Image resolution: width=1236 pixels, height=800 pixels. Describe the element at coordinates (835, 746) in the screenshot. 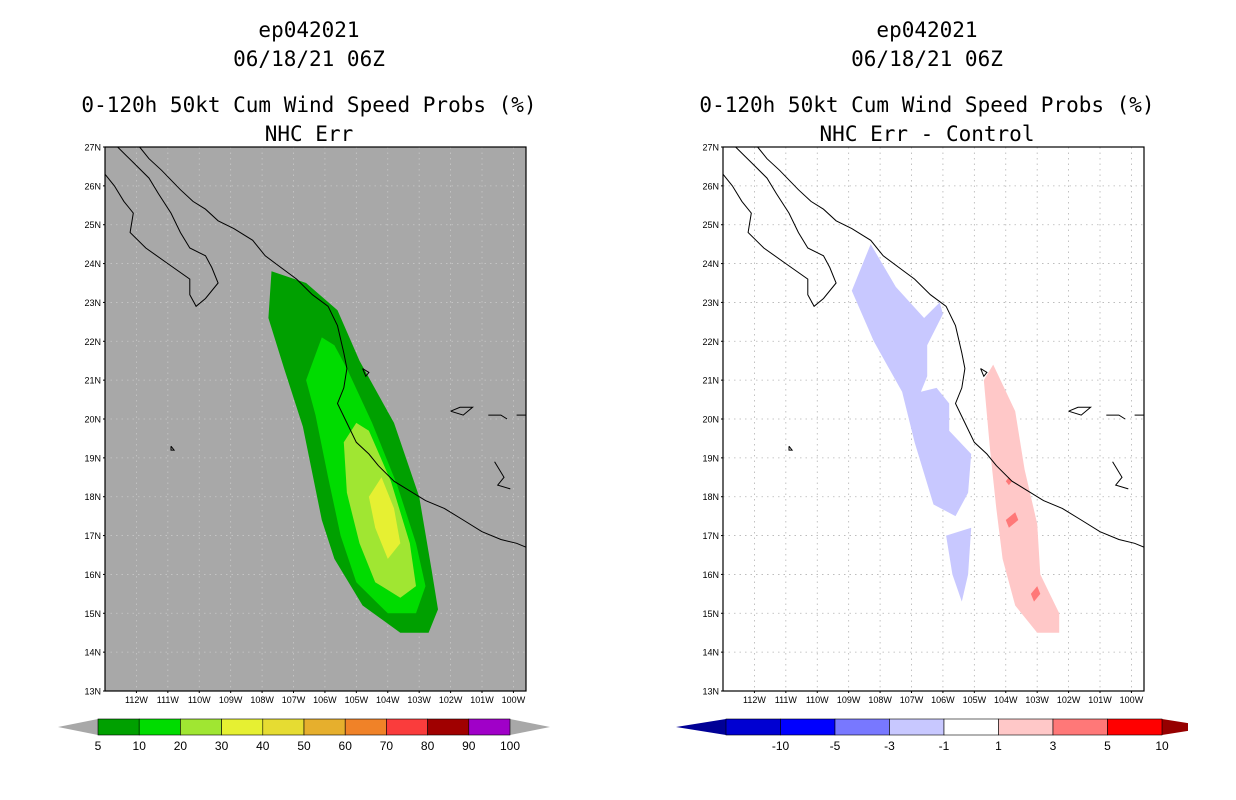

I see `colorbar-label: -5` at that location.